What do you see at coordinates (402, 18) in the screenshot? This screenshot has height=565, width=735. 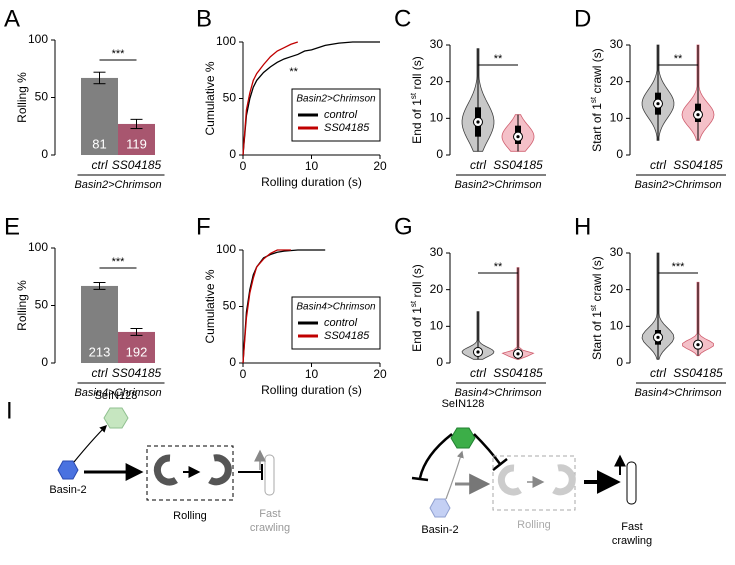 I see `panel-letter: C` at bounding box center [402, 18].